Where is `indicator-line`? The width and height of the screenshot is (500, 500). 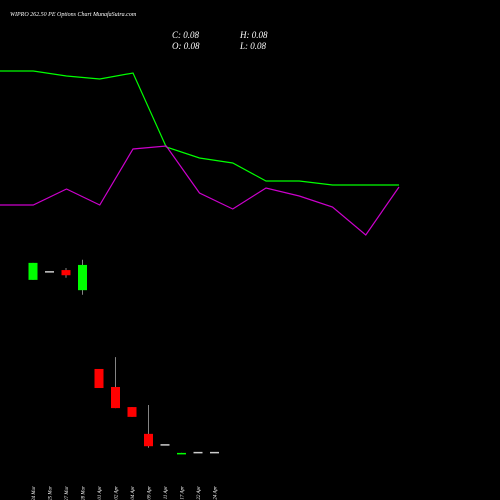
indicator-line is located at coordinates (200, 190).